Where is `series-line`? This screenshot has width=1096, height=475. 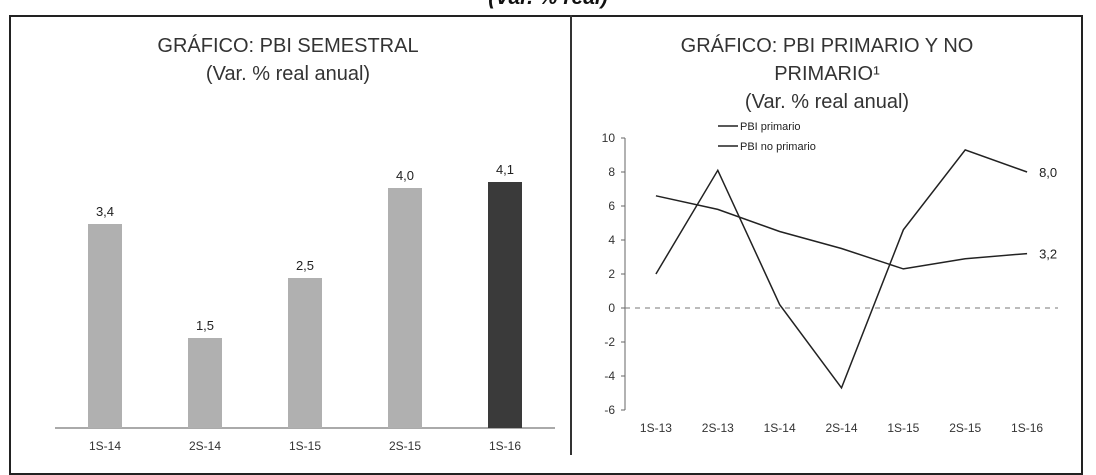
series-line is located at coordinates (841, 232).